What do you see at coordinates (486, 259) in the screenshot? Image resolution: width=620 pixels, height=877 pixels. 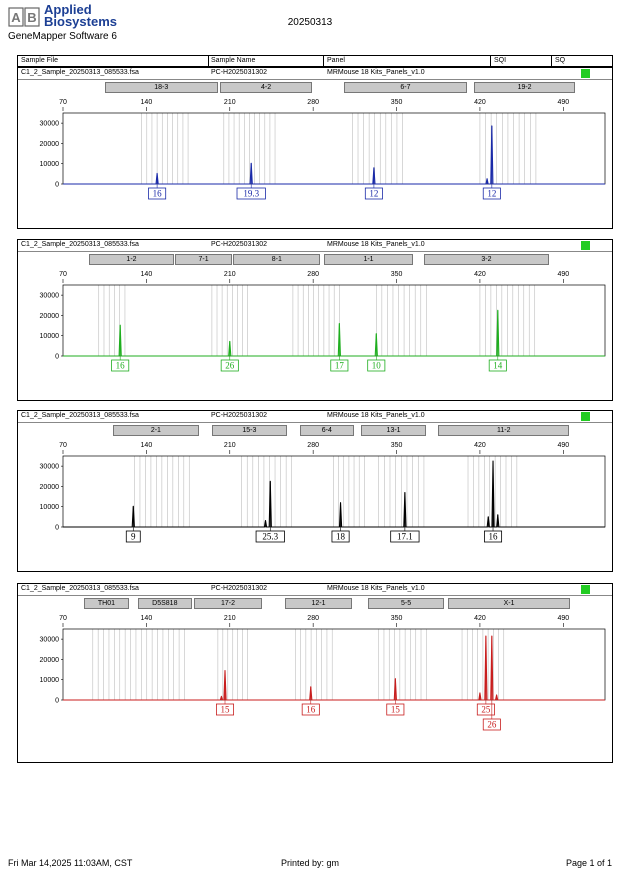 I see `marker-bin-3-2: 3-2` at bounding box center [486, 259].